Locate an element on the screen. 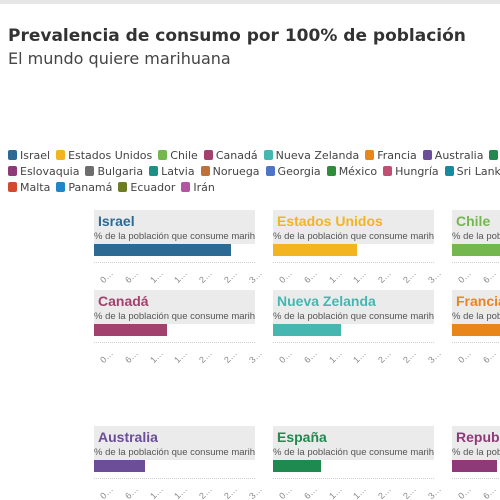 The image size is (500, 500). legend-item: Panamá is located at coordinates (84, 188).